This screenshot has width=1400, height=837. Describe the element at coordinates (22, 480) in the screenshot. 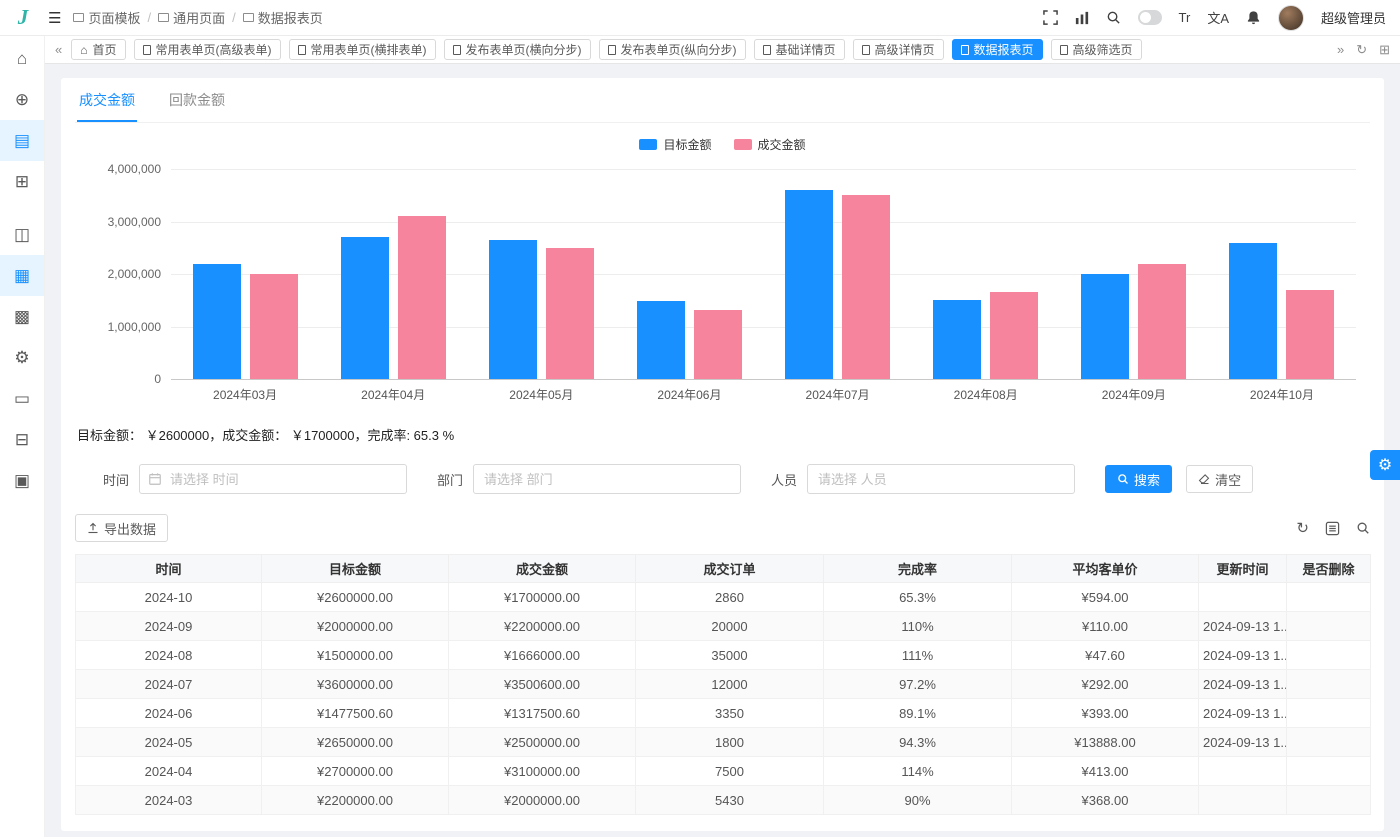

I see `sidebar-item: ▣` at that location.